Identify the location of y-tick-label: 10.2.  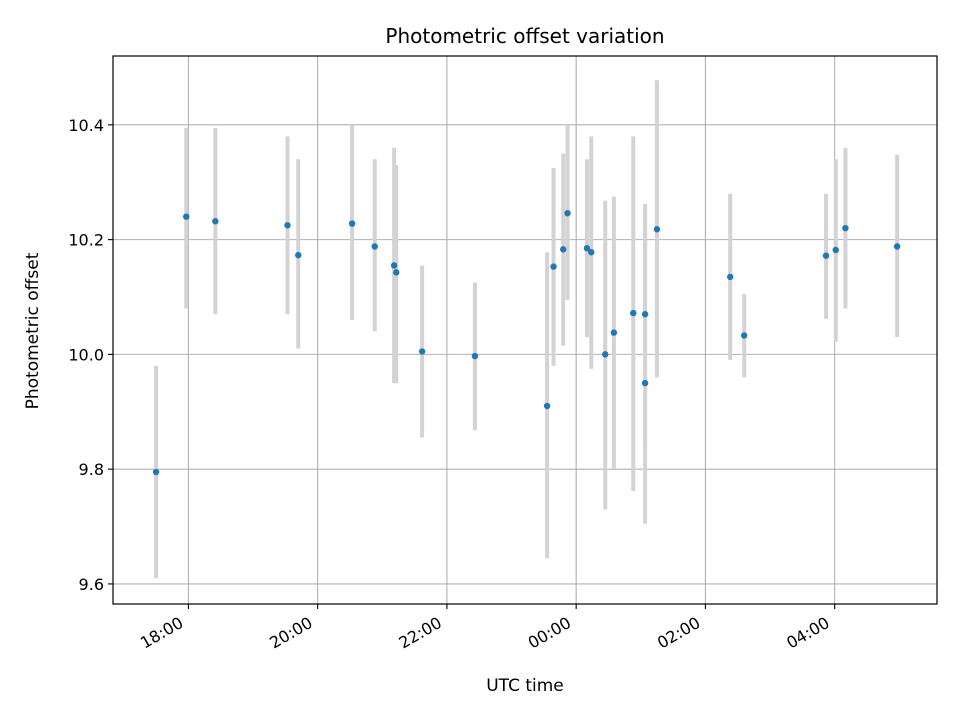
(86, 240).